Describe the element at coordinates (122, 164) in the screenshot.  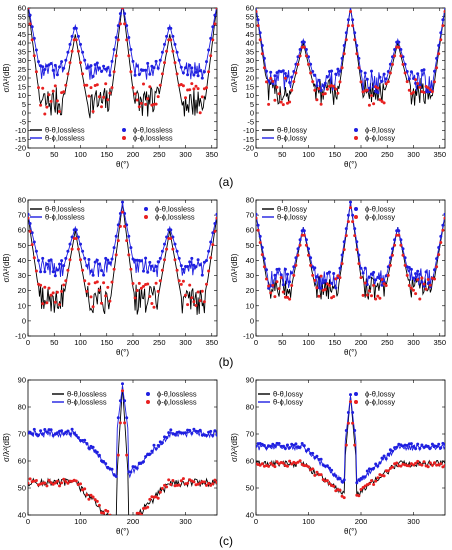
I see `x-axis-label: θ(°)` at that location.